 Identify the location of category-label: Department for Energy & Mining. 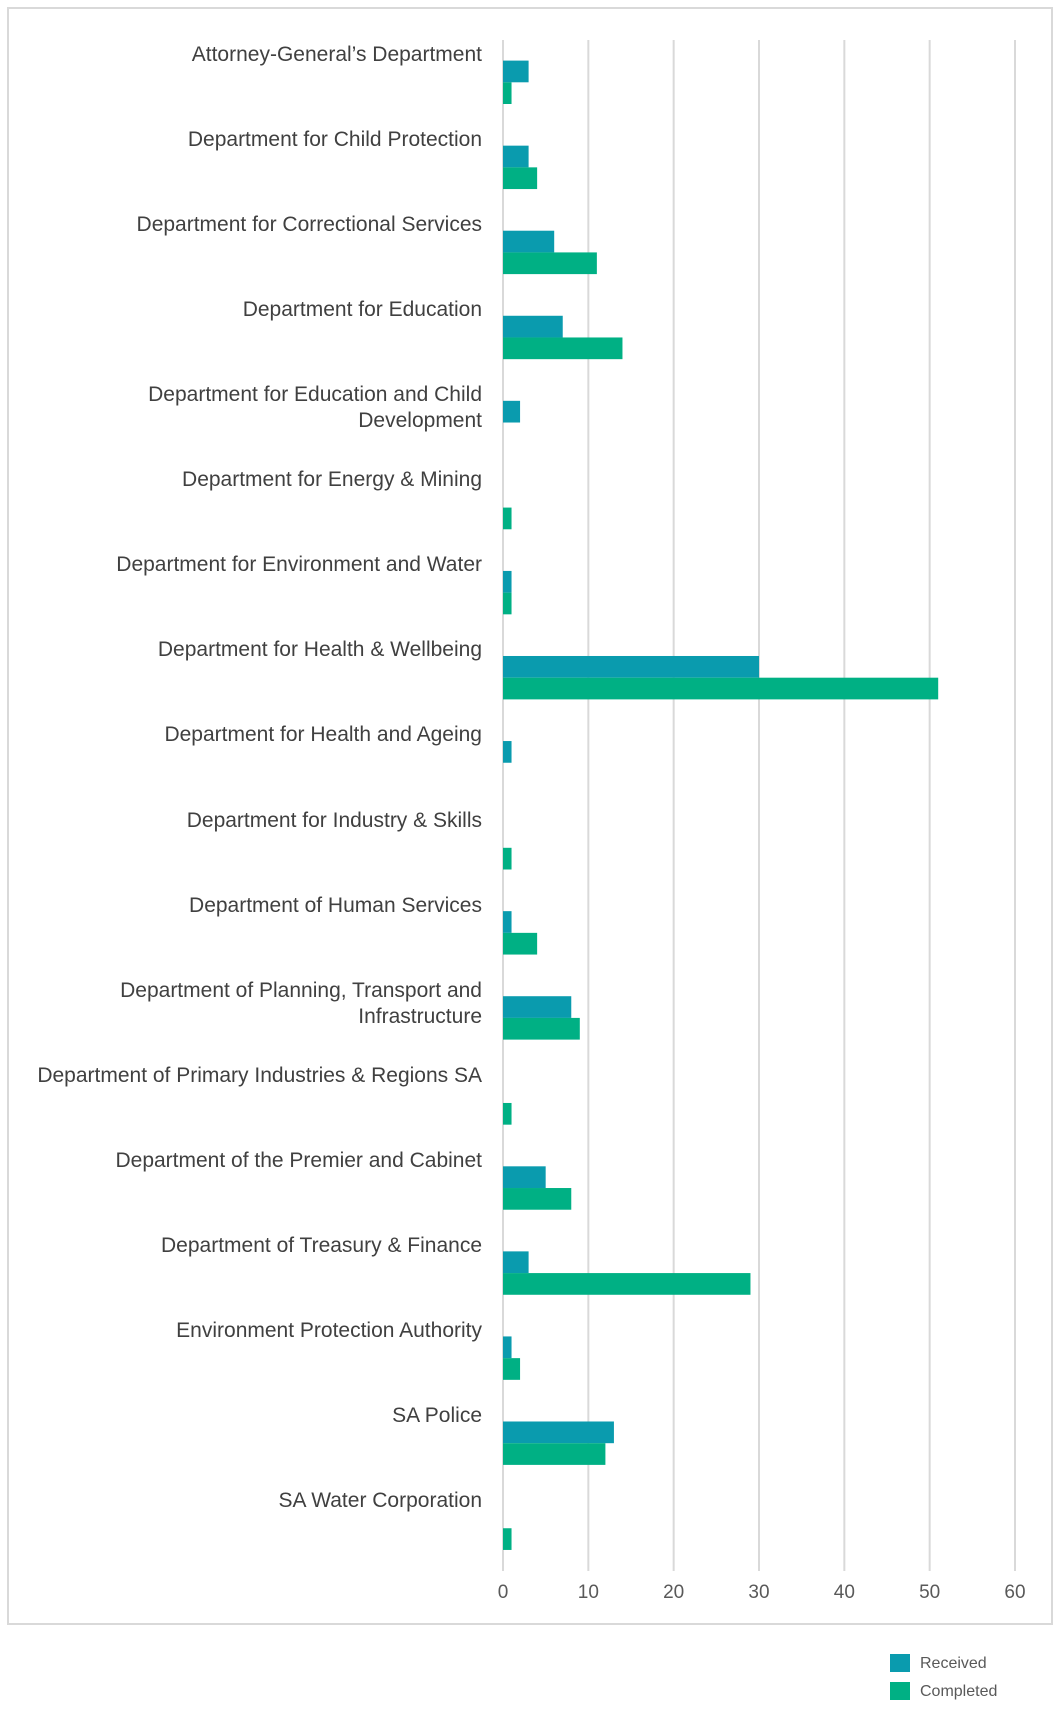
(332, 480).